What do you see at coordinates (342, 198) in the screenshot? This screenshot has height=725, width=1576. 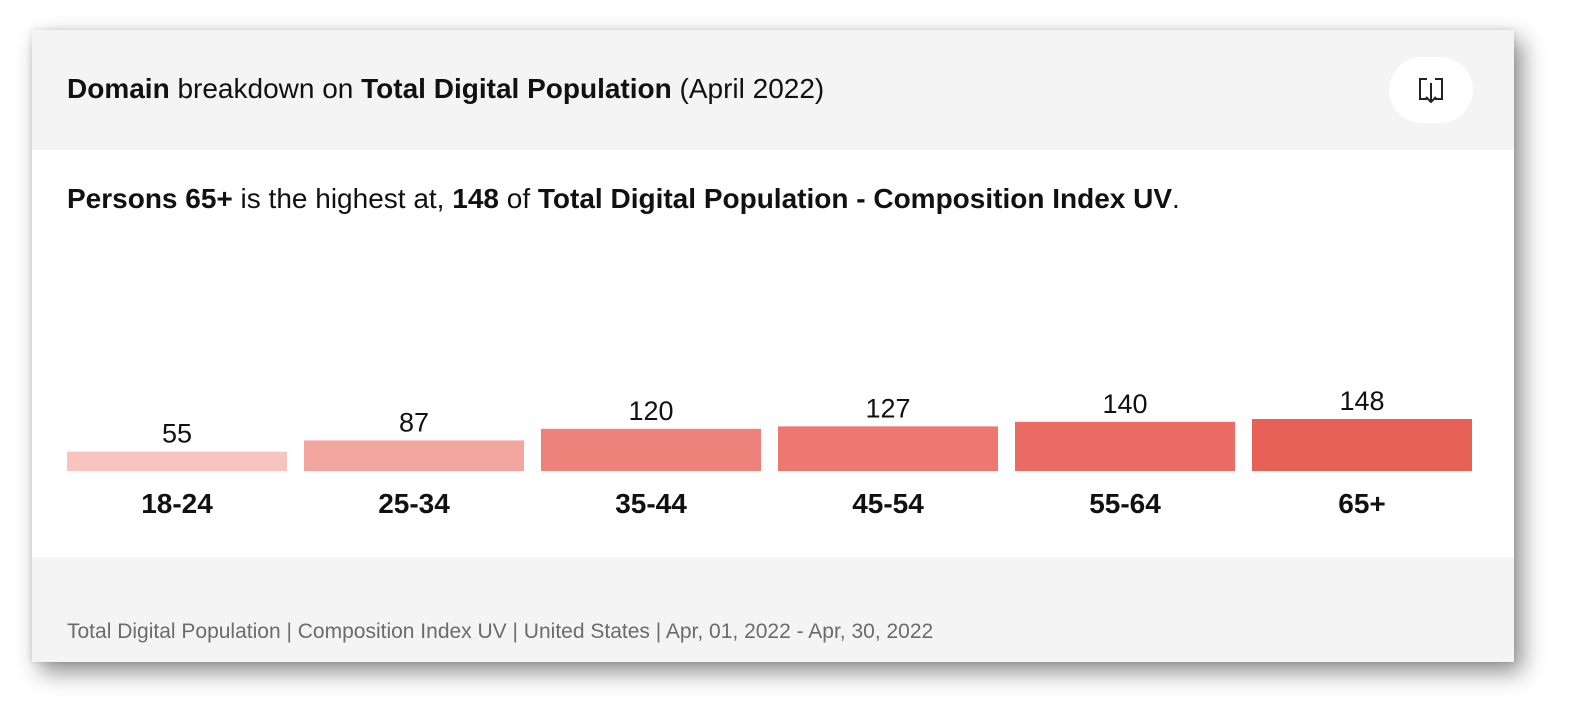 I see `insight-connector: is the highest at,` at bounding box center [342, 198].